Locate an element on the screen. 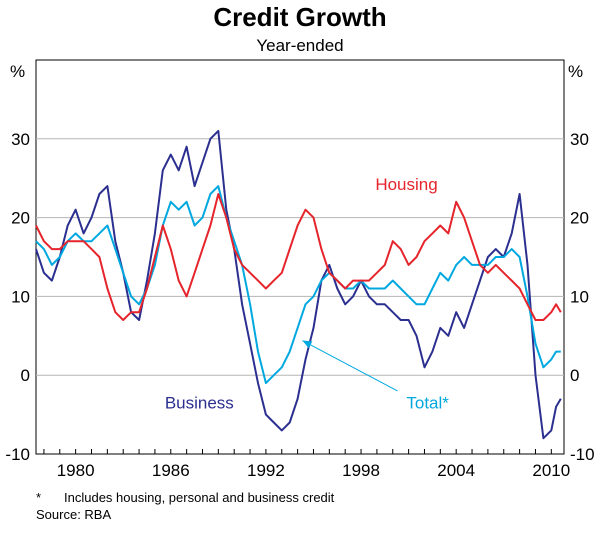 This screenshot has height=534, width=600. x-tick-label: 1992 is located at coordinates (266, 470).